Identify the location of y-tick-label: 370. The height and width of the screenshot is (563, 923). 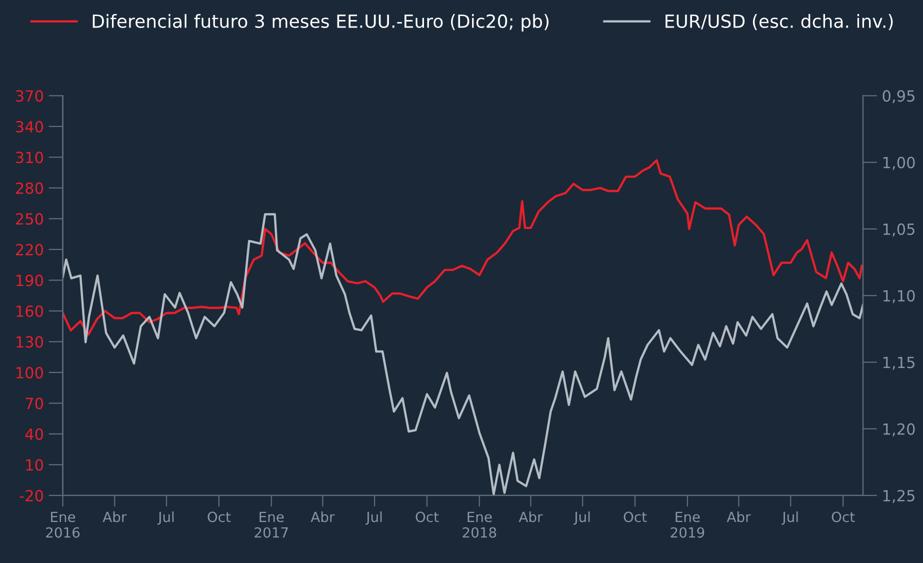
(29, 96).